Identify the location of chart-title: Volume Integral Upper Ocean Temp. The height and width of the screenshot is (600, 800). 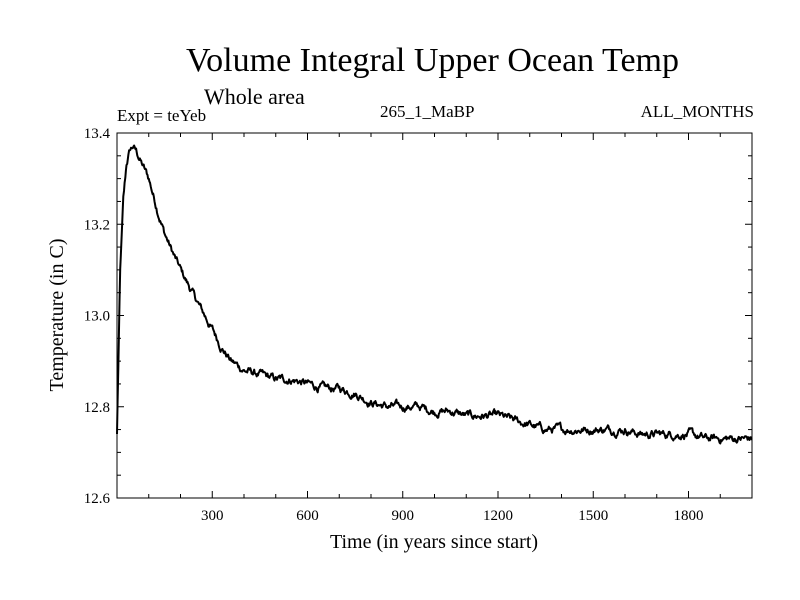
(432, 60).